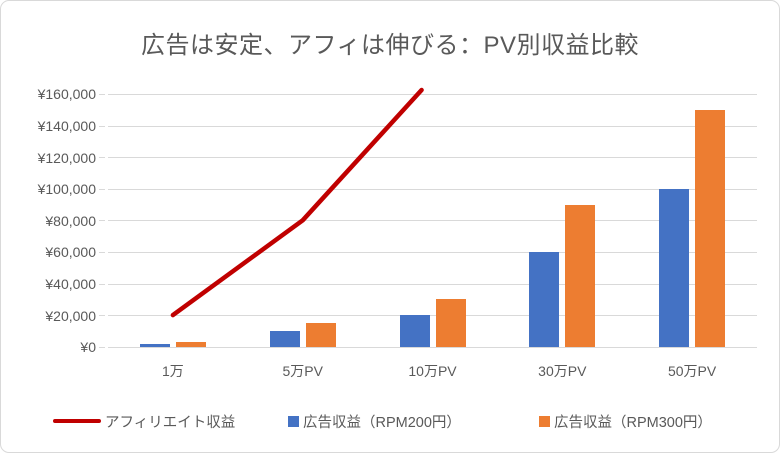 The width and height of the screenshot is (780, 453). Describe the element at coordinates (710, 228) in the screenshot. I see `bar-rpm300-50万PV` at that location.